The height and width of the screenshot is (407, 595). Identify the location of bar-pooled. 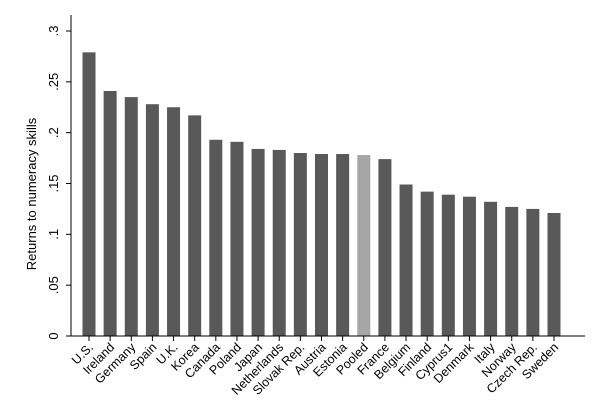
(364, 245).